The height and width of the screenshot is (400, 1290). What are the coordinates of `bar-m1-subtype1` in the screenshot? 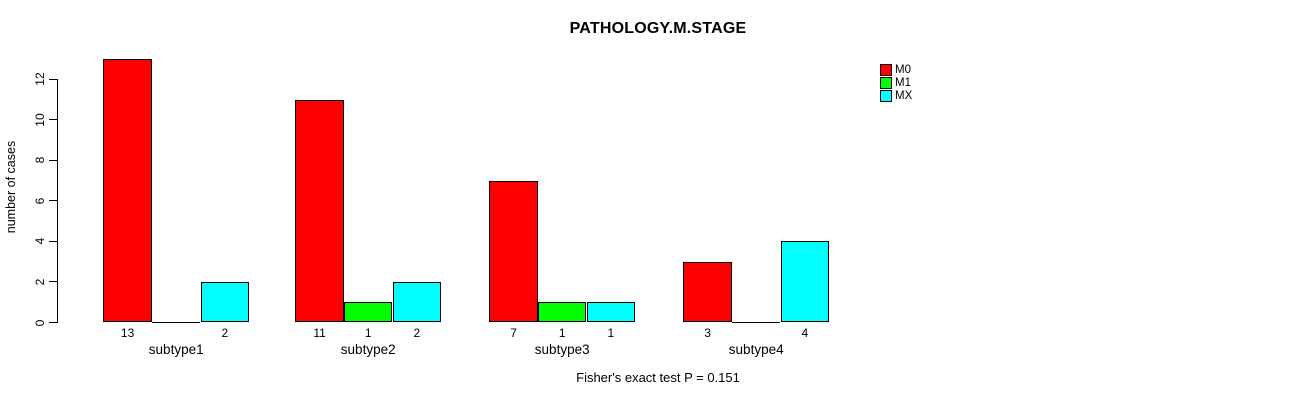 It's located at (176, 322).